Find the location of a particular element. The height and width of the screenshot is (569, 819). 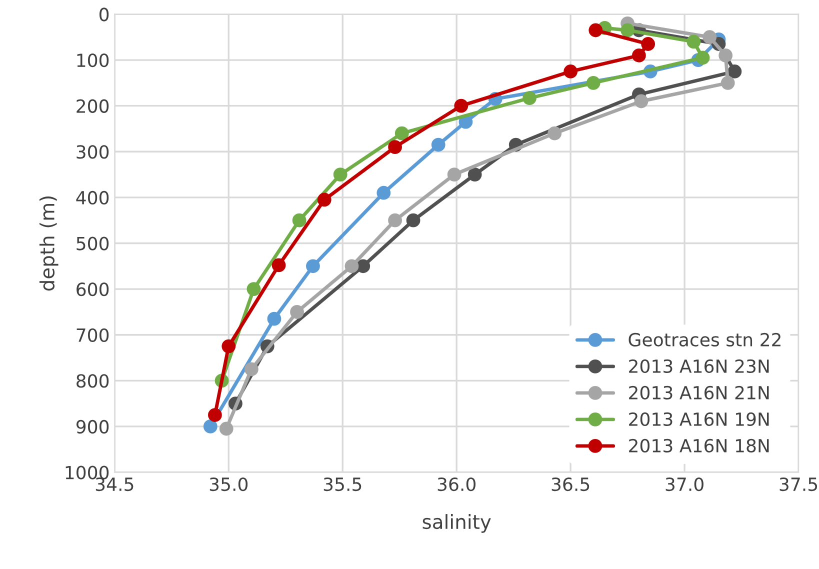

x-tick-label: 35.5 is located at coordinates (343, 484).